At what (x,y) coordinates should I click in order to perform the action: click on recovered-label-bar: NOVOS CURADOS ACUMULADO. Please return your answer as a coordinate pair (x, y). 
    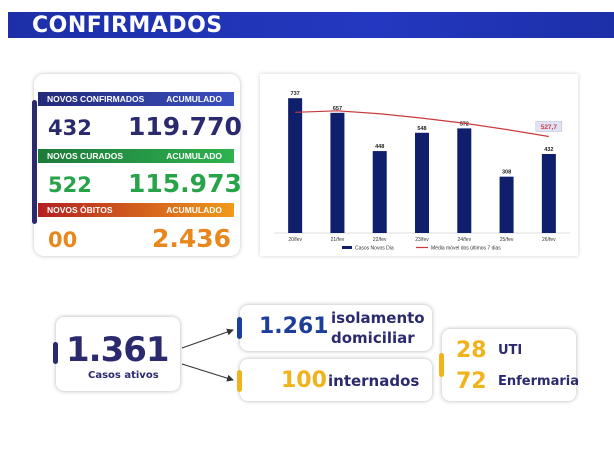
    Looking at the image, I should click on (136, 156).